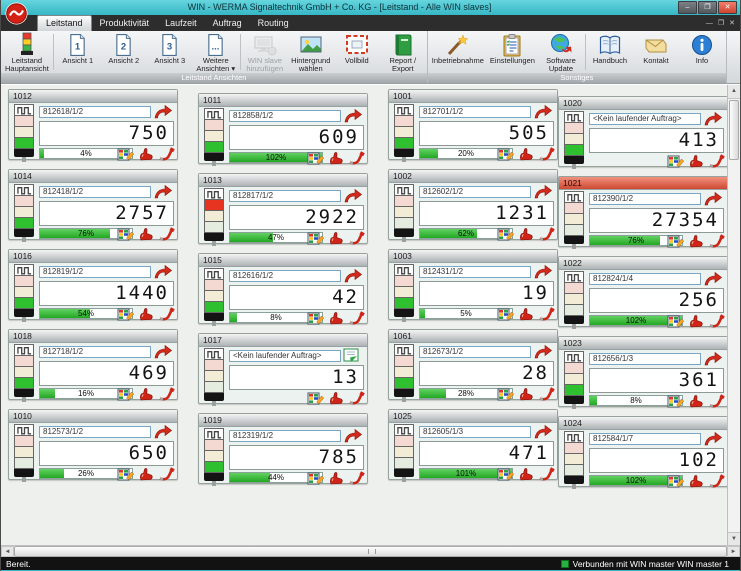  I want to click on panel-header: 1025, so click(473, 416).